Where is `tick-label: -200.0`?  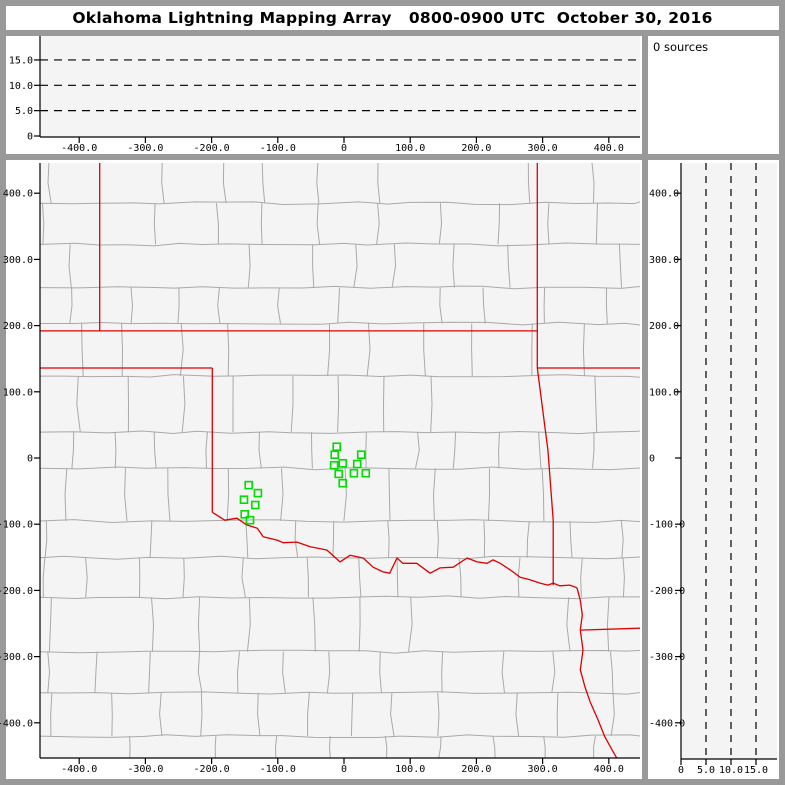
tick-label: -200.0 is located at coordinates (667, 591).